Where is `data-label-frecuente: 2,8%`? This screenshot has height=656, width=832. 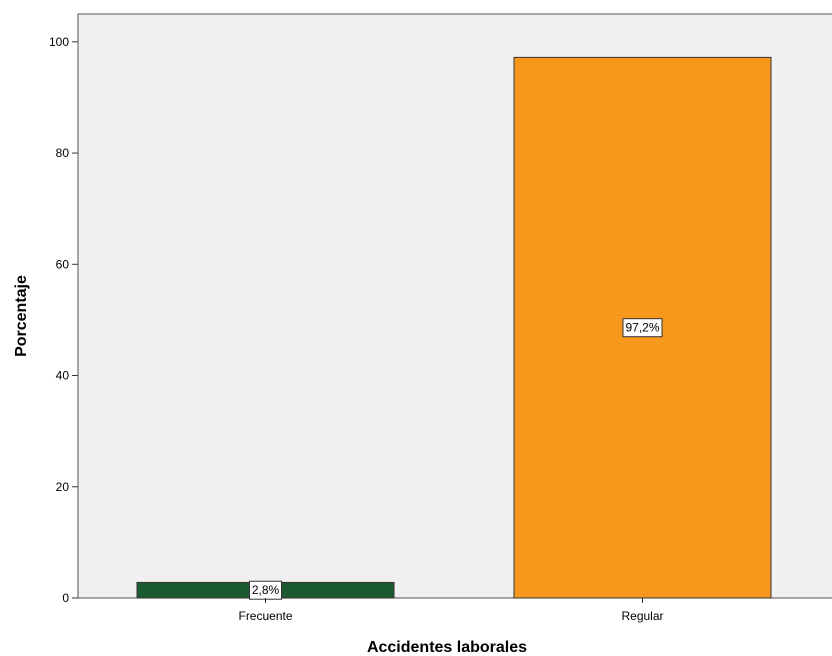 data-label-frecuente: 2,8% is located at coordinates (265, 590).